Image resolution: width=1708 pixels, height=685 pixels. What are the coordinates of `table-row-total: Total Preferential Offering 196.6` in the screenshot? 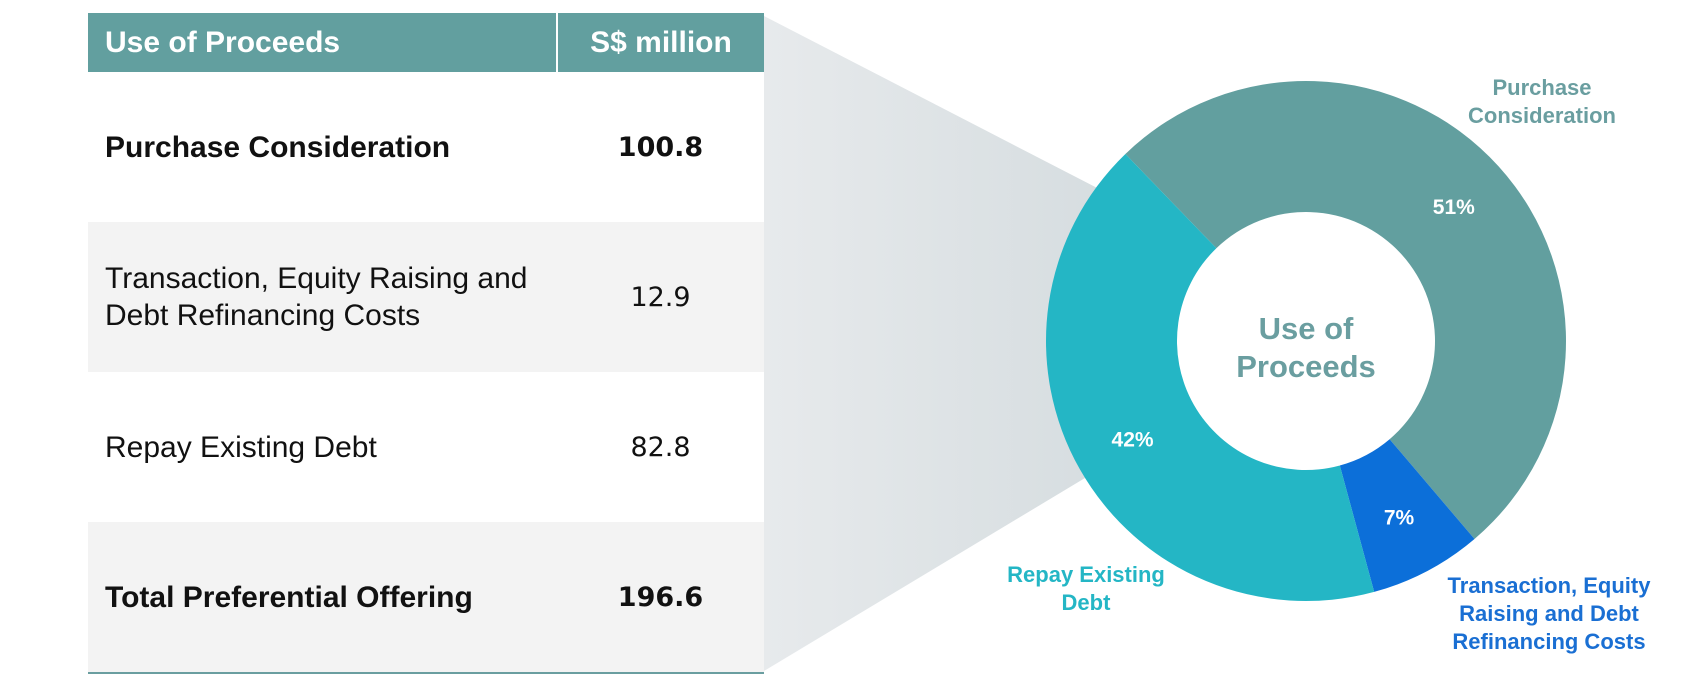 It's located at (426, 598).